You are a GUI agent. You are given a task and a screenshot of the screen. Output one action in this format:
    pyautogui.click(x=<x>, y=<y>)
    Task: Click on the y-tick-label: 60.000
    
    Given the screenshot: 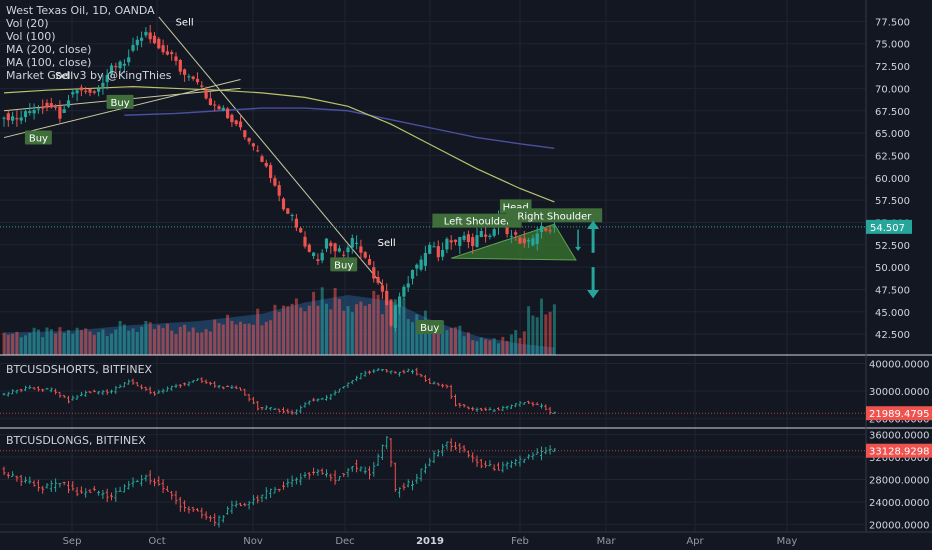 What is the action you would take?
    pyautogui.click(x=892, y=179)
    